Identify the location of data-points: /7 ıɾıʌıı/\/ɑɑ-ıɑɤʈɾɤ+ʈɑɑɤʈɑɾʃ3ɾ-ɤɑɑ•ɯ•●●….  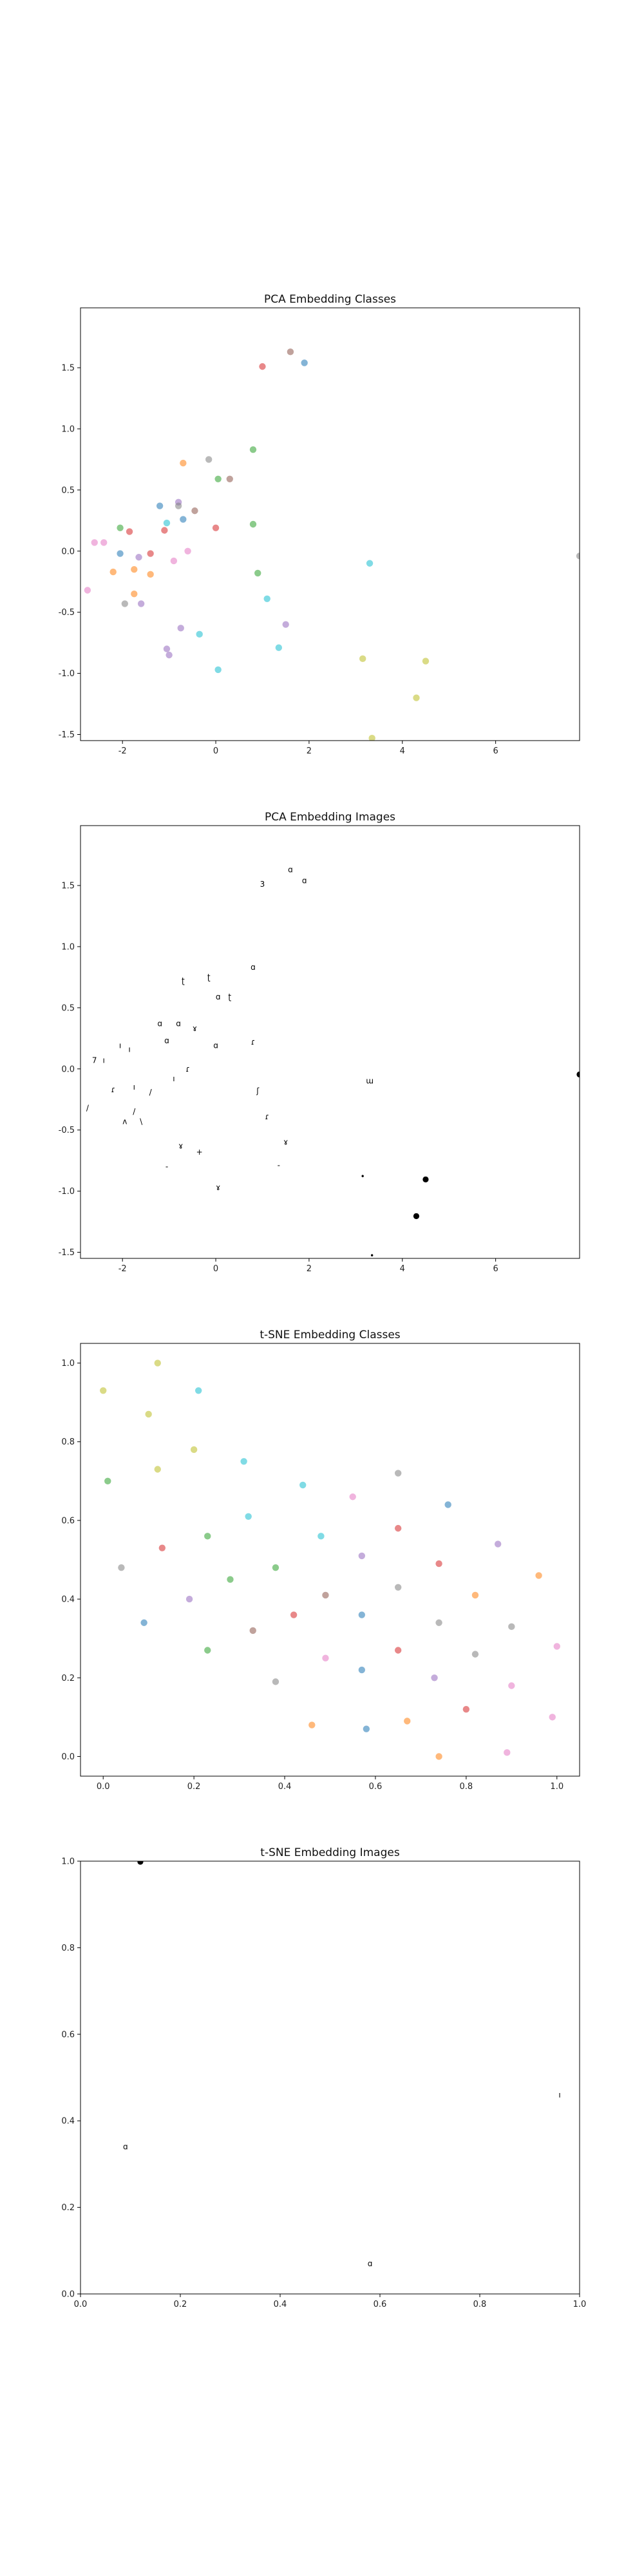
(333, 1061).